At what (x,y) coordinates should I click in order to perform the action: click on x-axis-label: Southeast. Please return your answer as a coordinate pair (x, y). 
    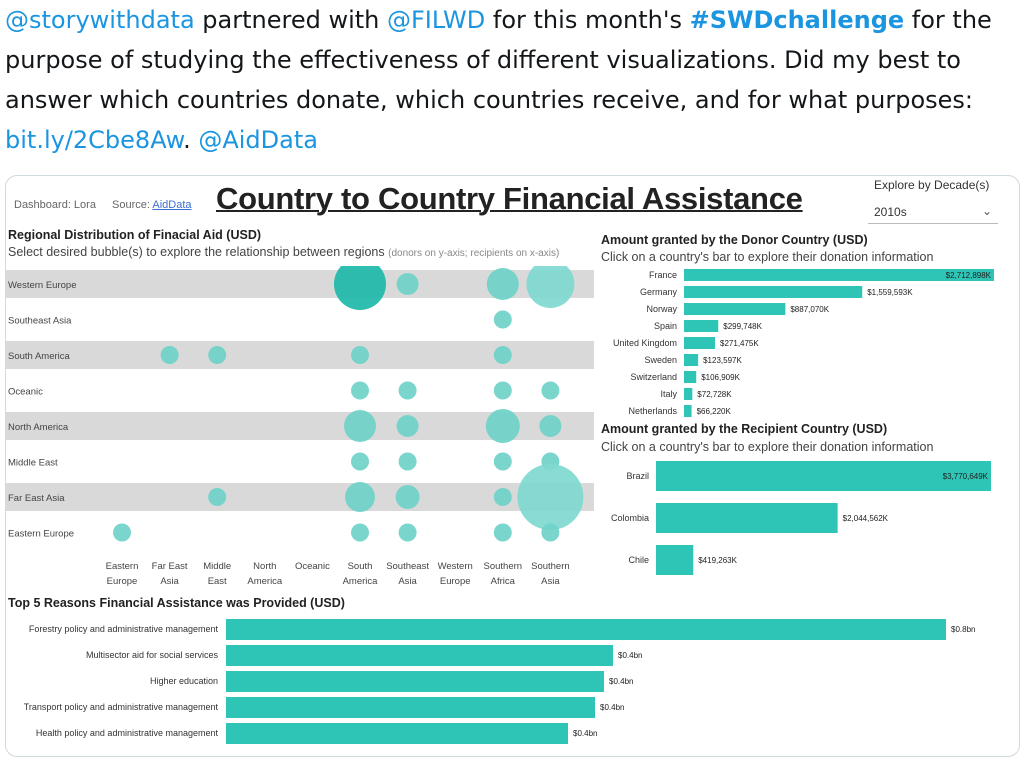
    Looking at the image, I should click on (407, 566).